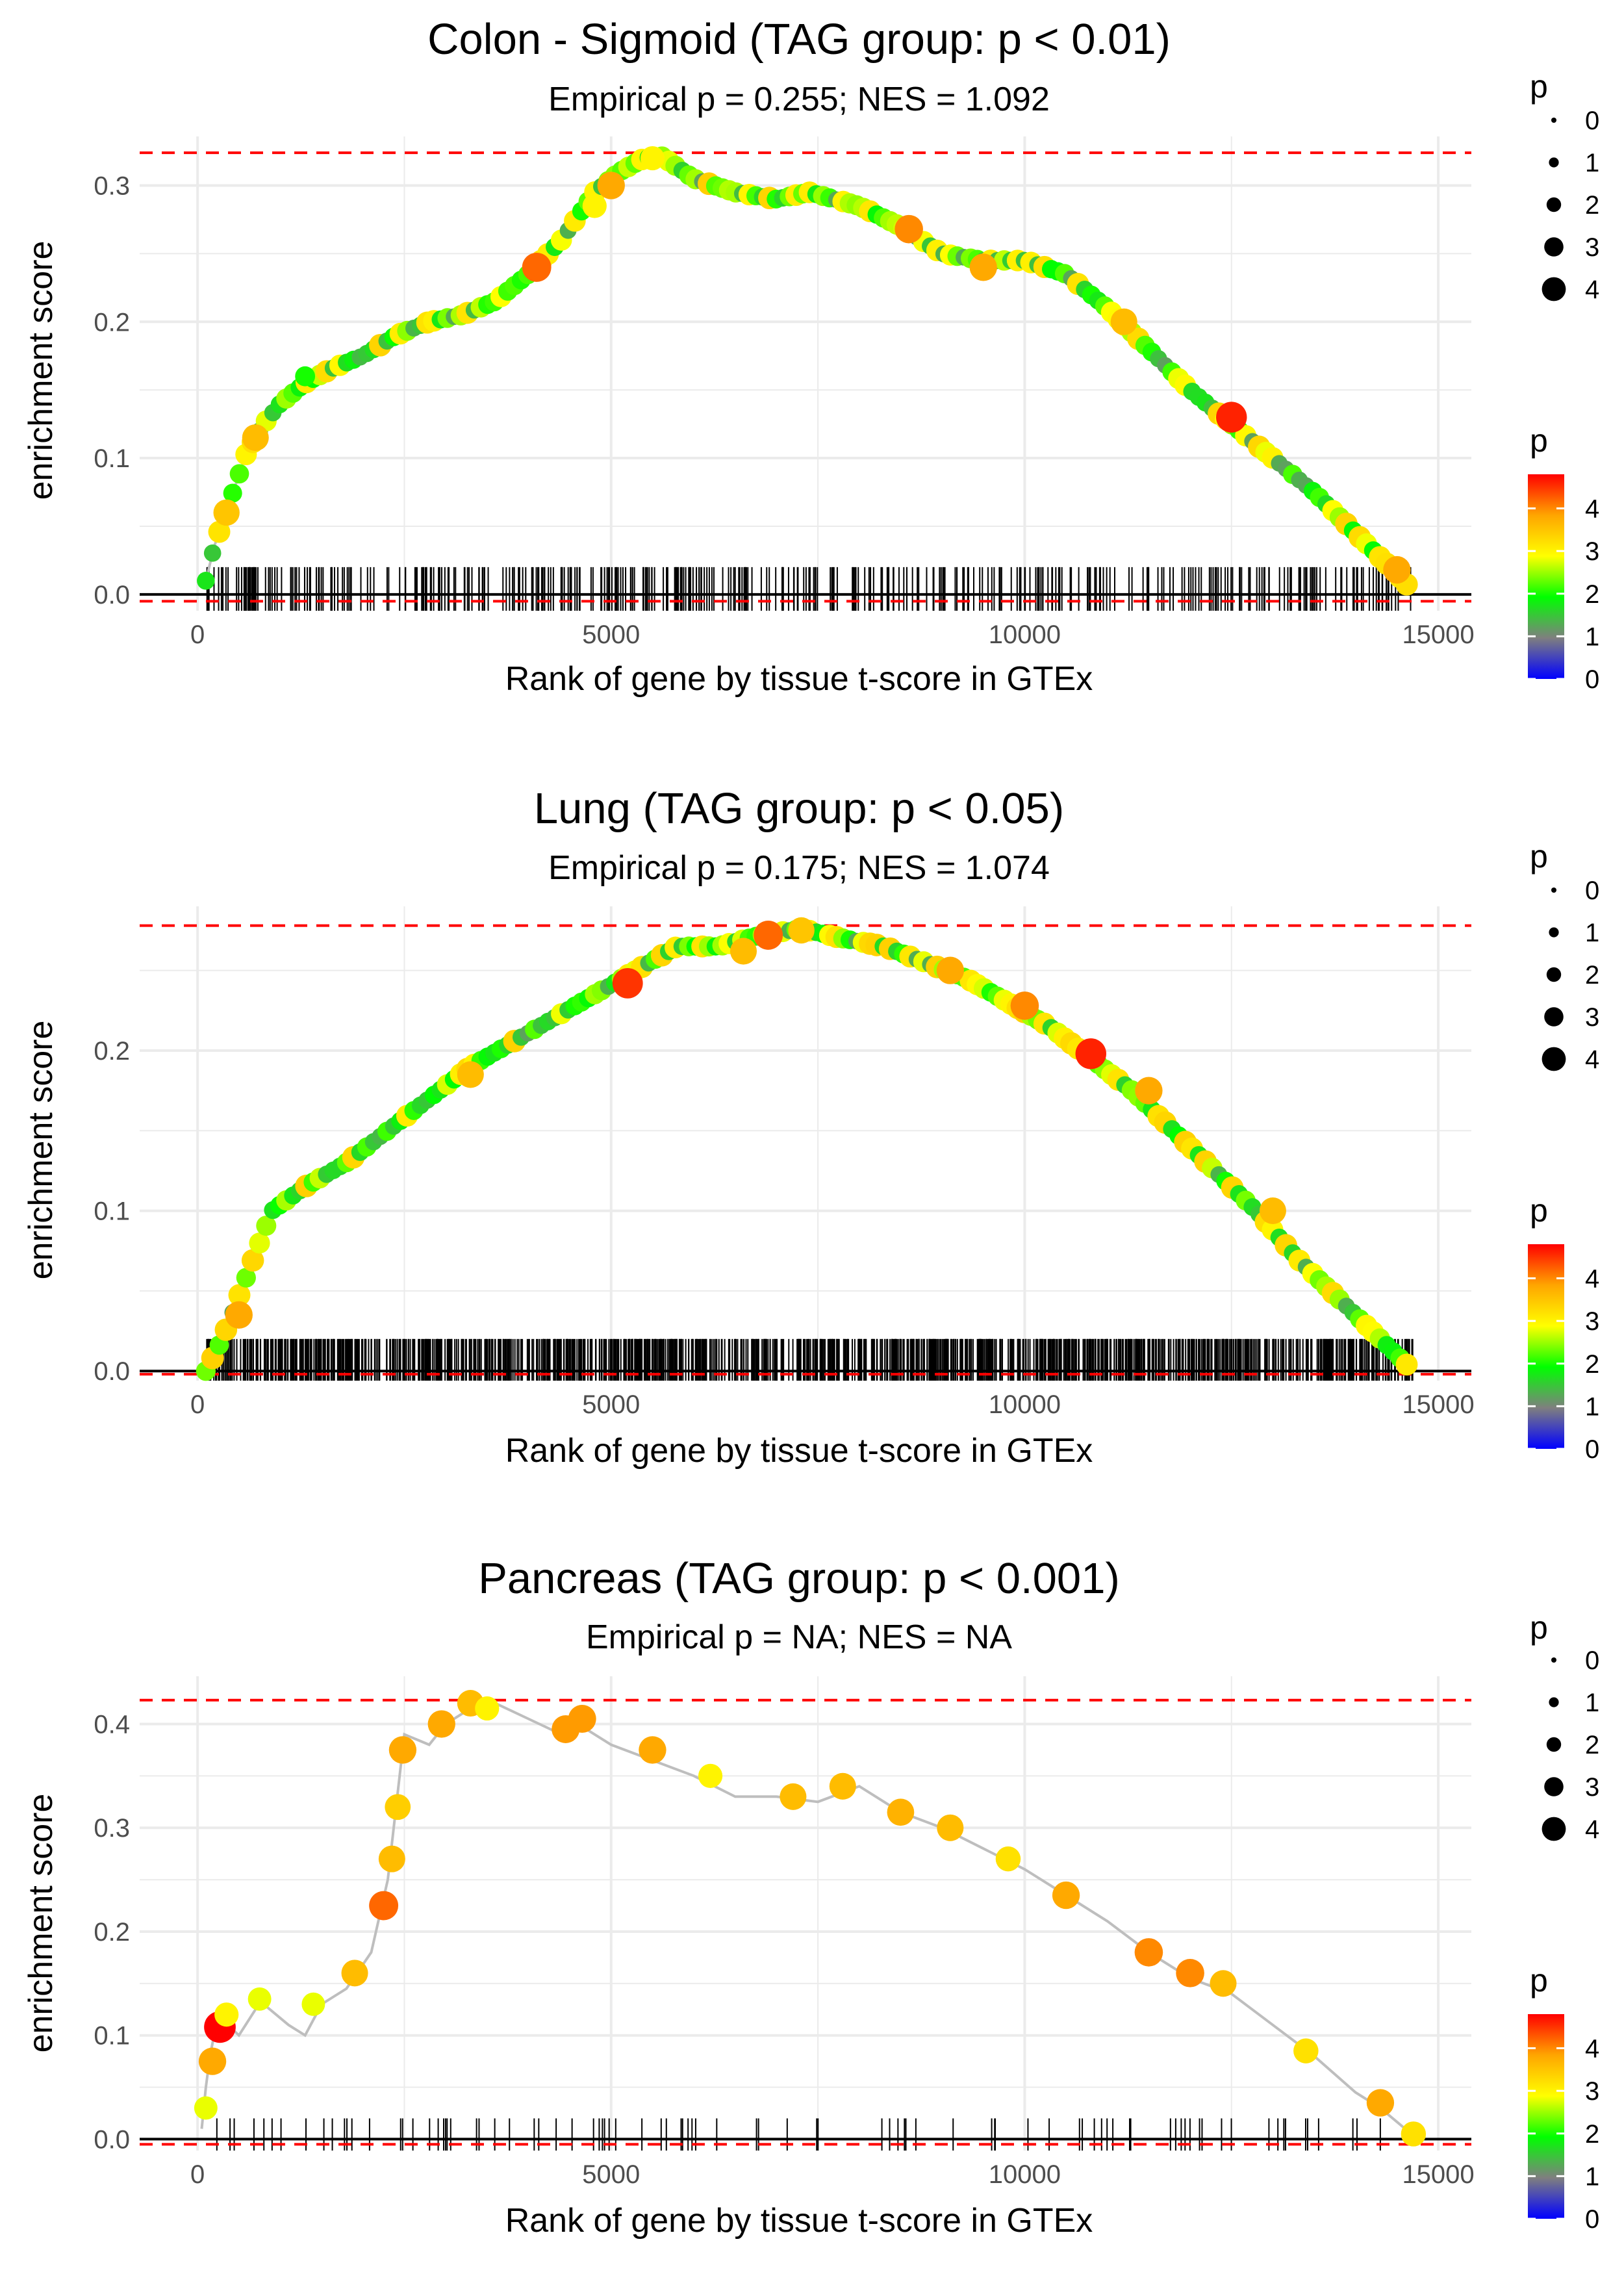 Image resolution: width=1624 pixels, height=2274 pixels. Describe the element at coordinates (799, 39) in the screenshot. I see `panel-1-title: Colon - Sigmoid (TAG group: p < 0.01)` at that location.